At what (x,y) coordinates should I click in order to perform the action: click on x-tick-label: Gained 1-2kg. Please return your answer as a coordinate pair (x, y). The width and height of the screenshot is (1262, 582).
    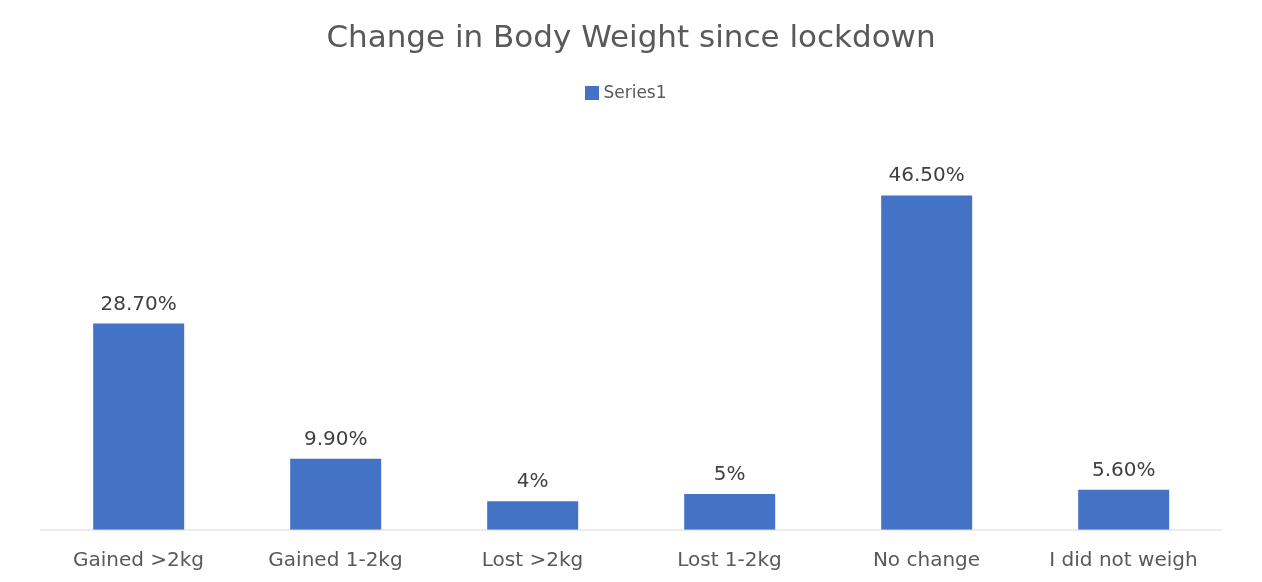
    Looking at the image, I should click on (335, 559).